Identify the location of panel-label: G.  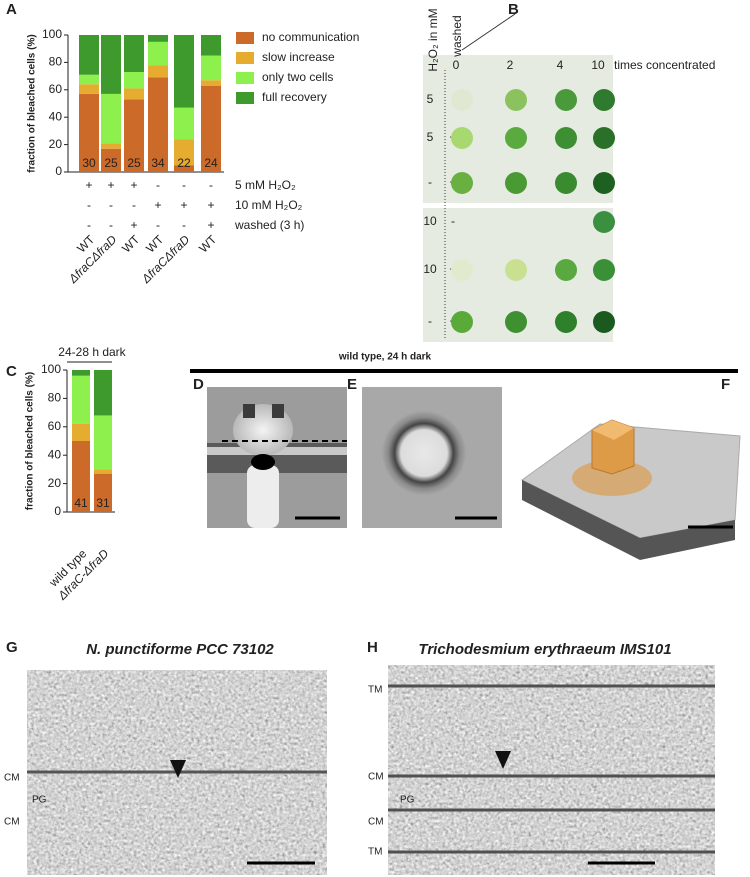
(12, 647).